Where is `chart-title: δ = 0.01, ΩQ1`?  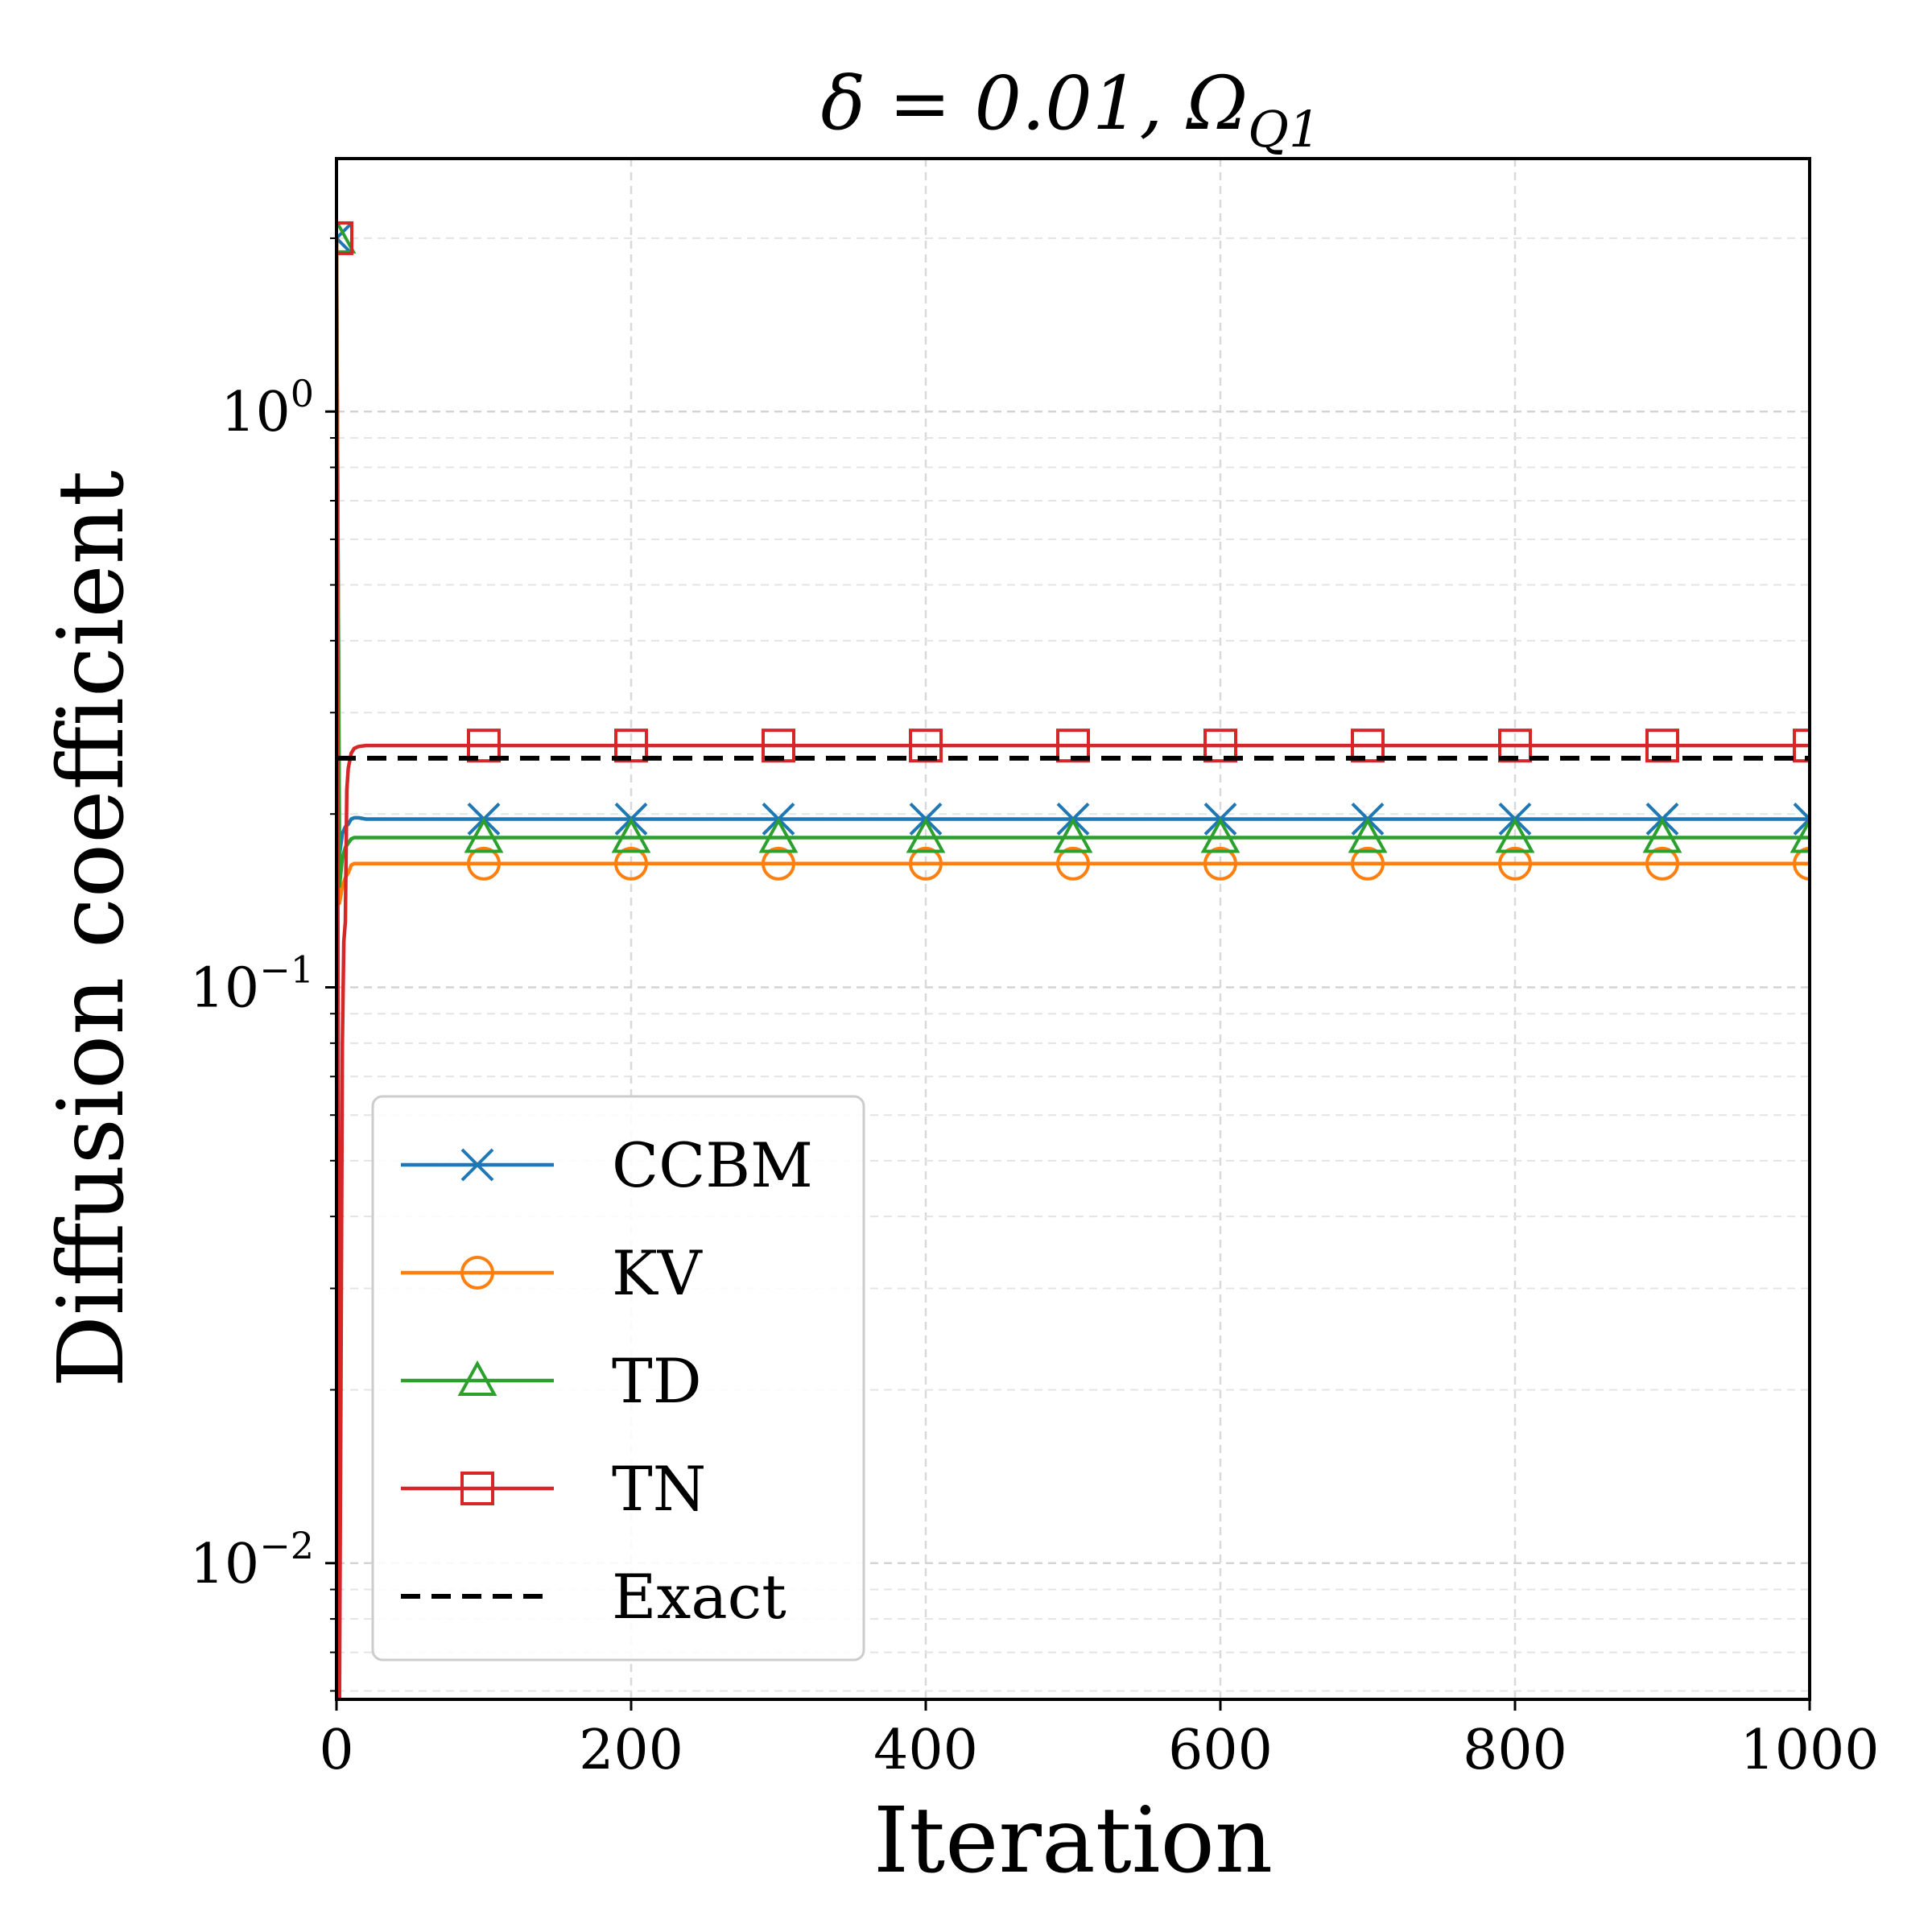
chart-title: δ = 0.01, ΩQ1 is located at coordinates (1071, 109).